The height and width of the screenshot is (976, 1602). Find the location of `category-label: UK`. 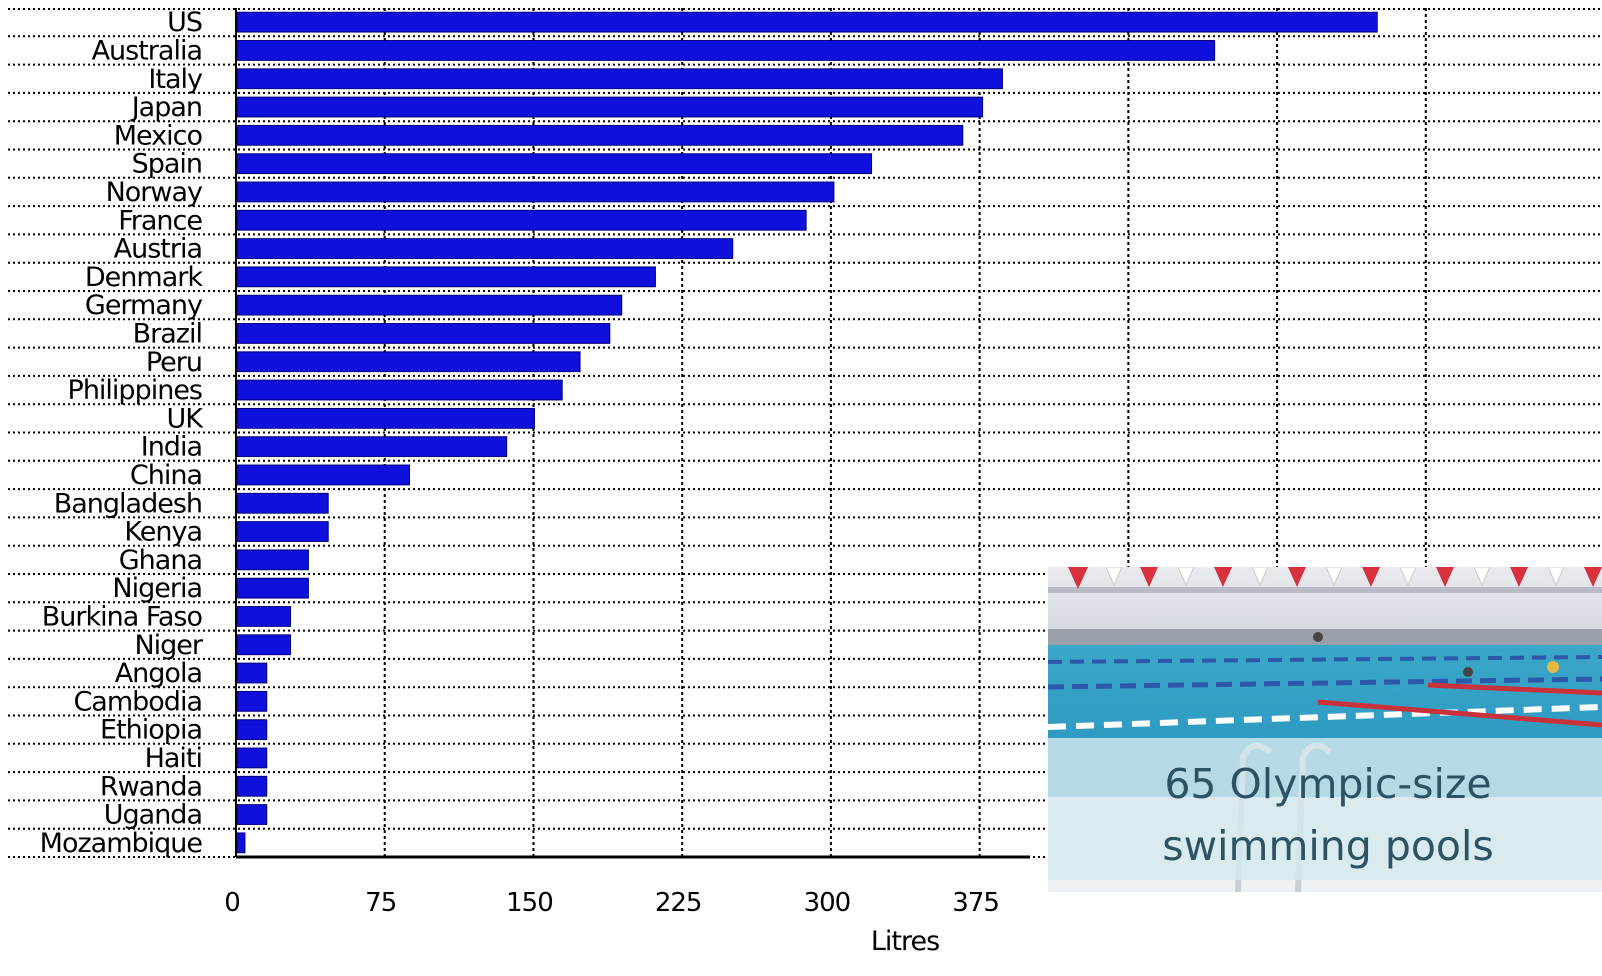

category-label: UK is located at coordinates (186, 418).